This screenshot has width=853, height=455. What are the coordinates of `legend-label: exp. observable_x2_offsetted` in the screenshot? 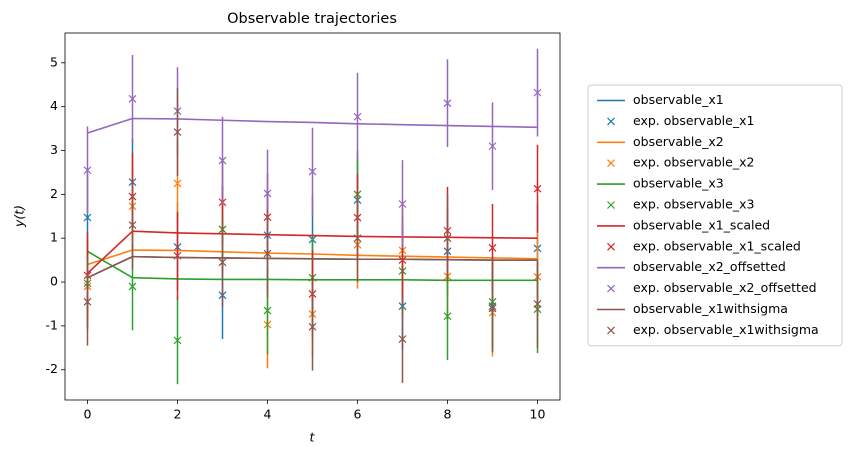 It's located at (725, 287).